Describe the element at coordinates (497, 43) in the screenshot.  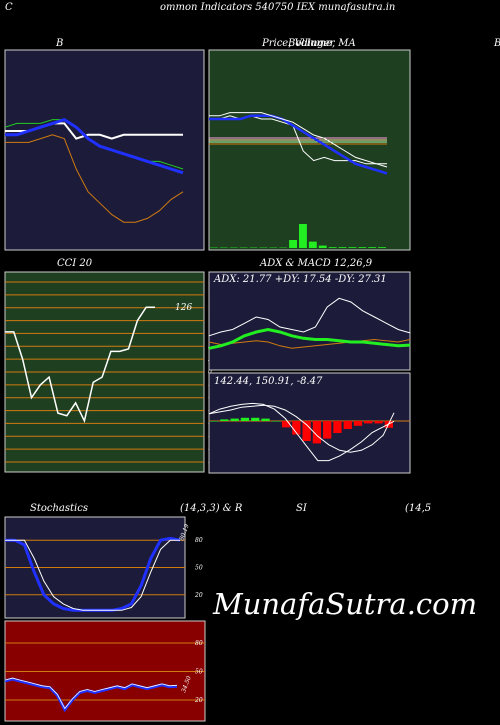
I see `right-edge-title: B` at that location.